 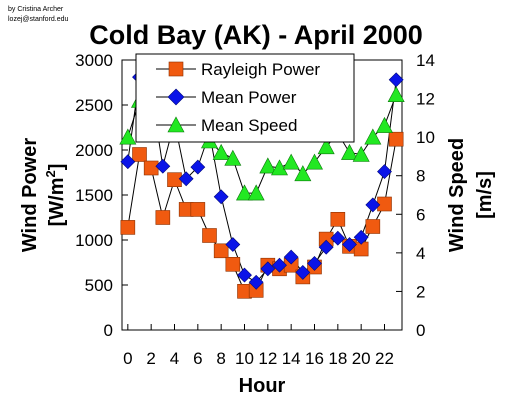 I want to click on y-left-ticks: 0 500 1000 1500 2000 2500 3000, so click(x=101, y=195).